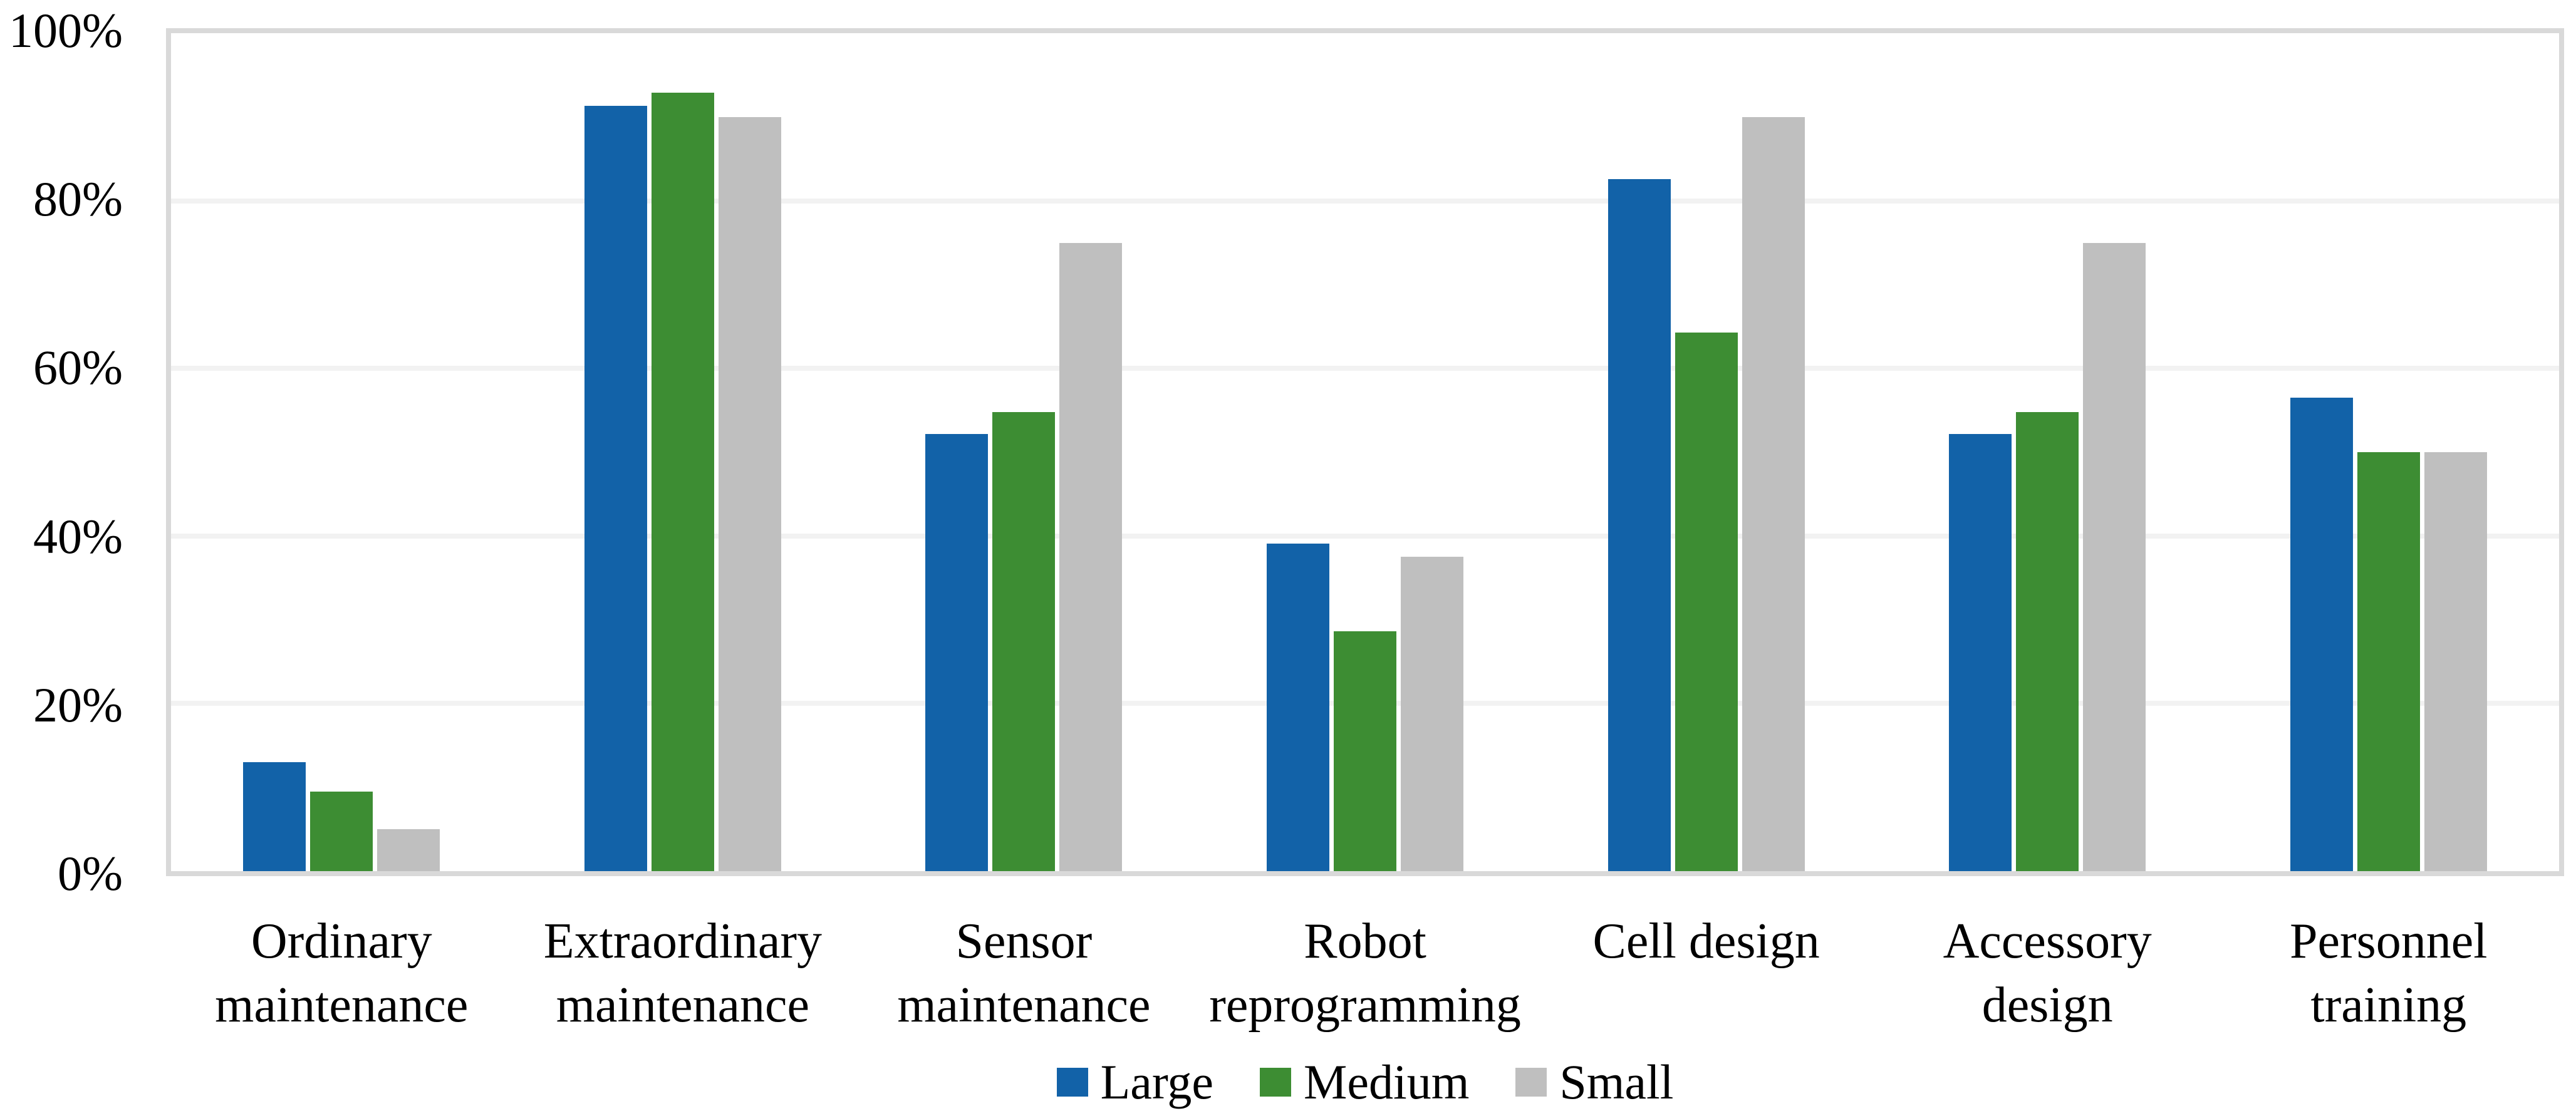 The width and height of the screenshot is (2576, 1116). Describe the element at coordinates (66, 30) in the screenshot. I see `y-axis-tick-label: 100%` at that location.